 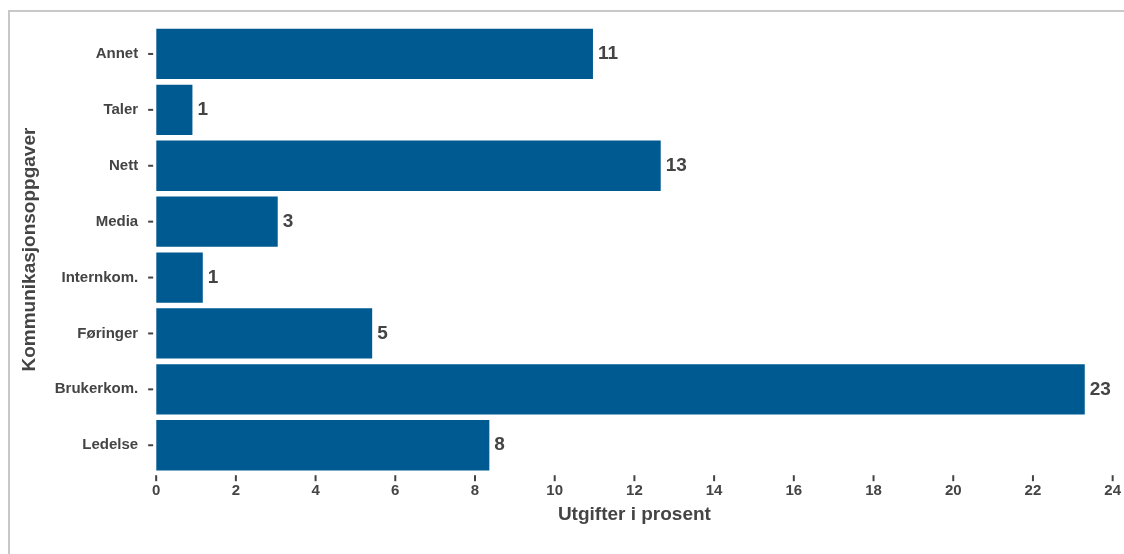 I want to click on y-tick-label: Brukerkom., so click(x=96, y=388).